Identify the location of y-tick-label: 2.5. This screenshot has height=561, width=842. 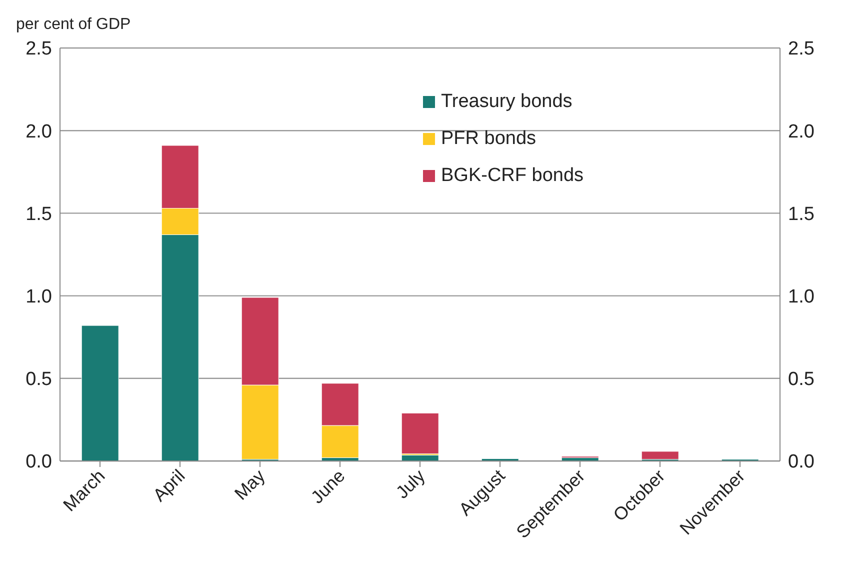
(39, 49).